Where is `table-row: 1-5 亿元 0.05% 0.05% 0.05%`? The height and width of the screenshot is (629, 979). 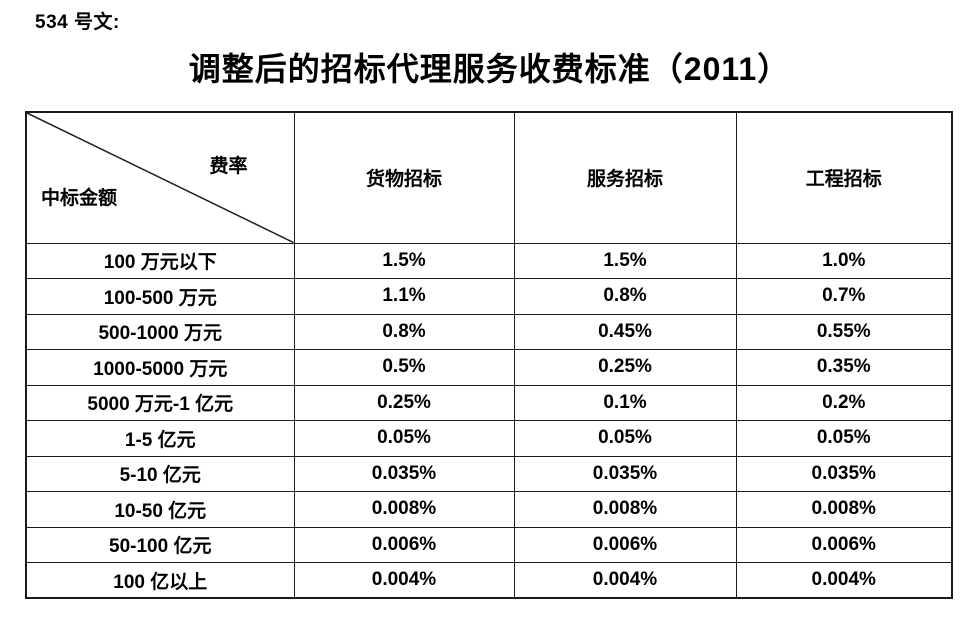
table-row: 1-5 亿元 0.05% 0.05% 0.05% is located at coordinates (489, 438).